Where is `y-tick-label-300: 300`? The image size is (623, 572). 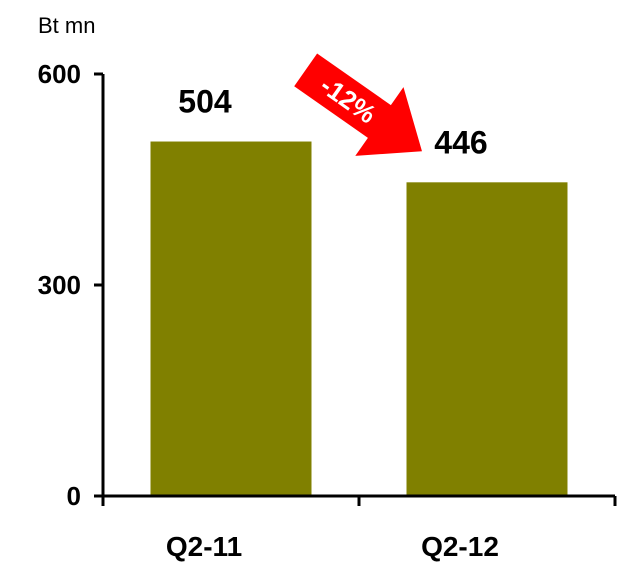
y-tick-label-300: 300 is located at coordinates (59, 285).